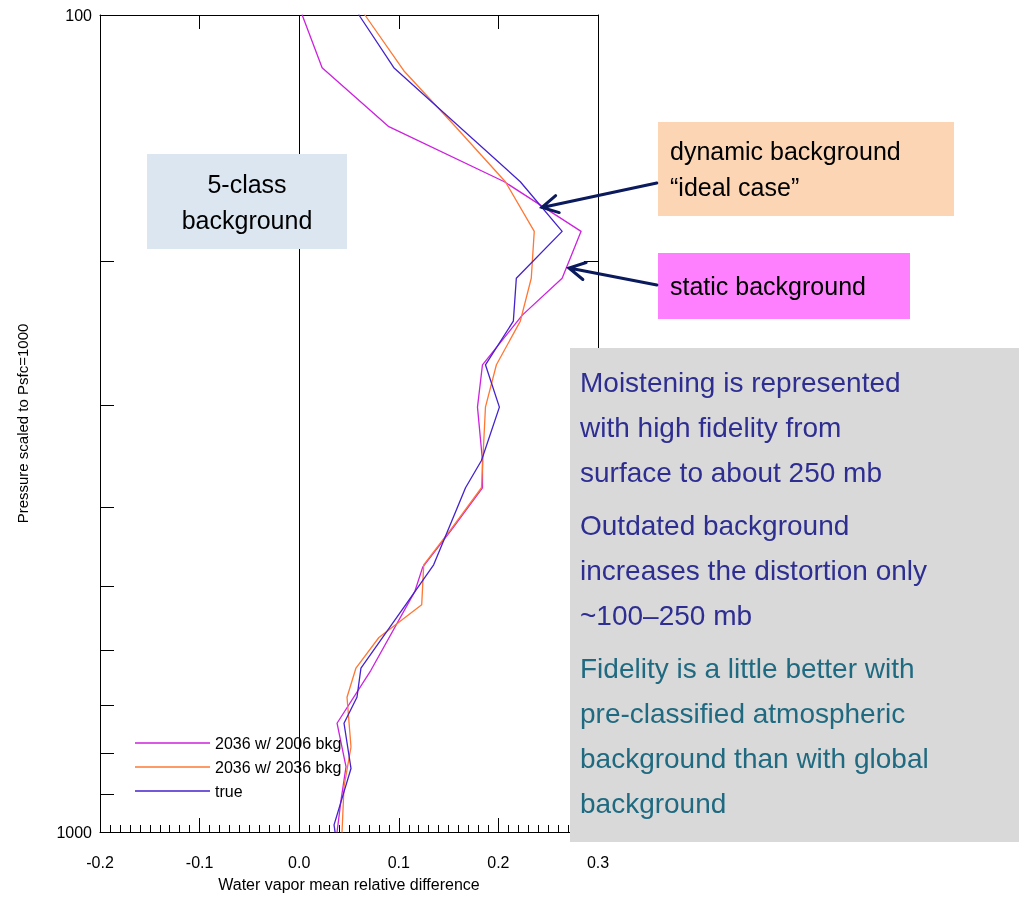 This screenshot has height=903, width=1023. I want to click on x-axis-title: Water vapor mean relative difference, so click(349, 884).